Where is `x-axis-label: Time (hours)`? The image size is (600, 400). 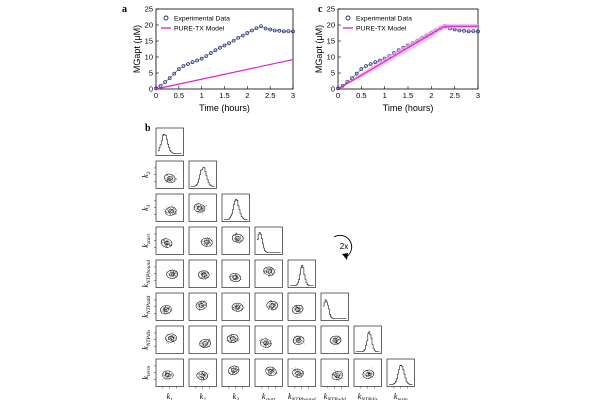
x-axis-label: Time (hours) is located at coordinates (224, 108).